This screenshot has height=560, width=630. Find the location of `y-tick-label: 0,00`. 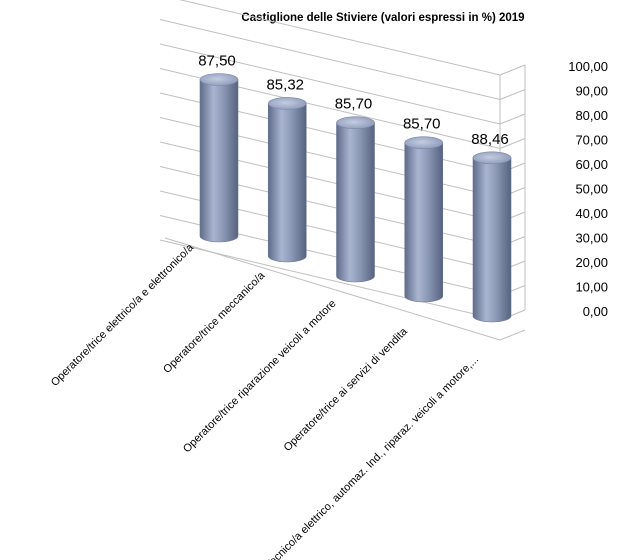

y-tick-label: 0,00 is located at coordinates (595, 311).